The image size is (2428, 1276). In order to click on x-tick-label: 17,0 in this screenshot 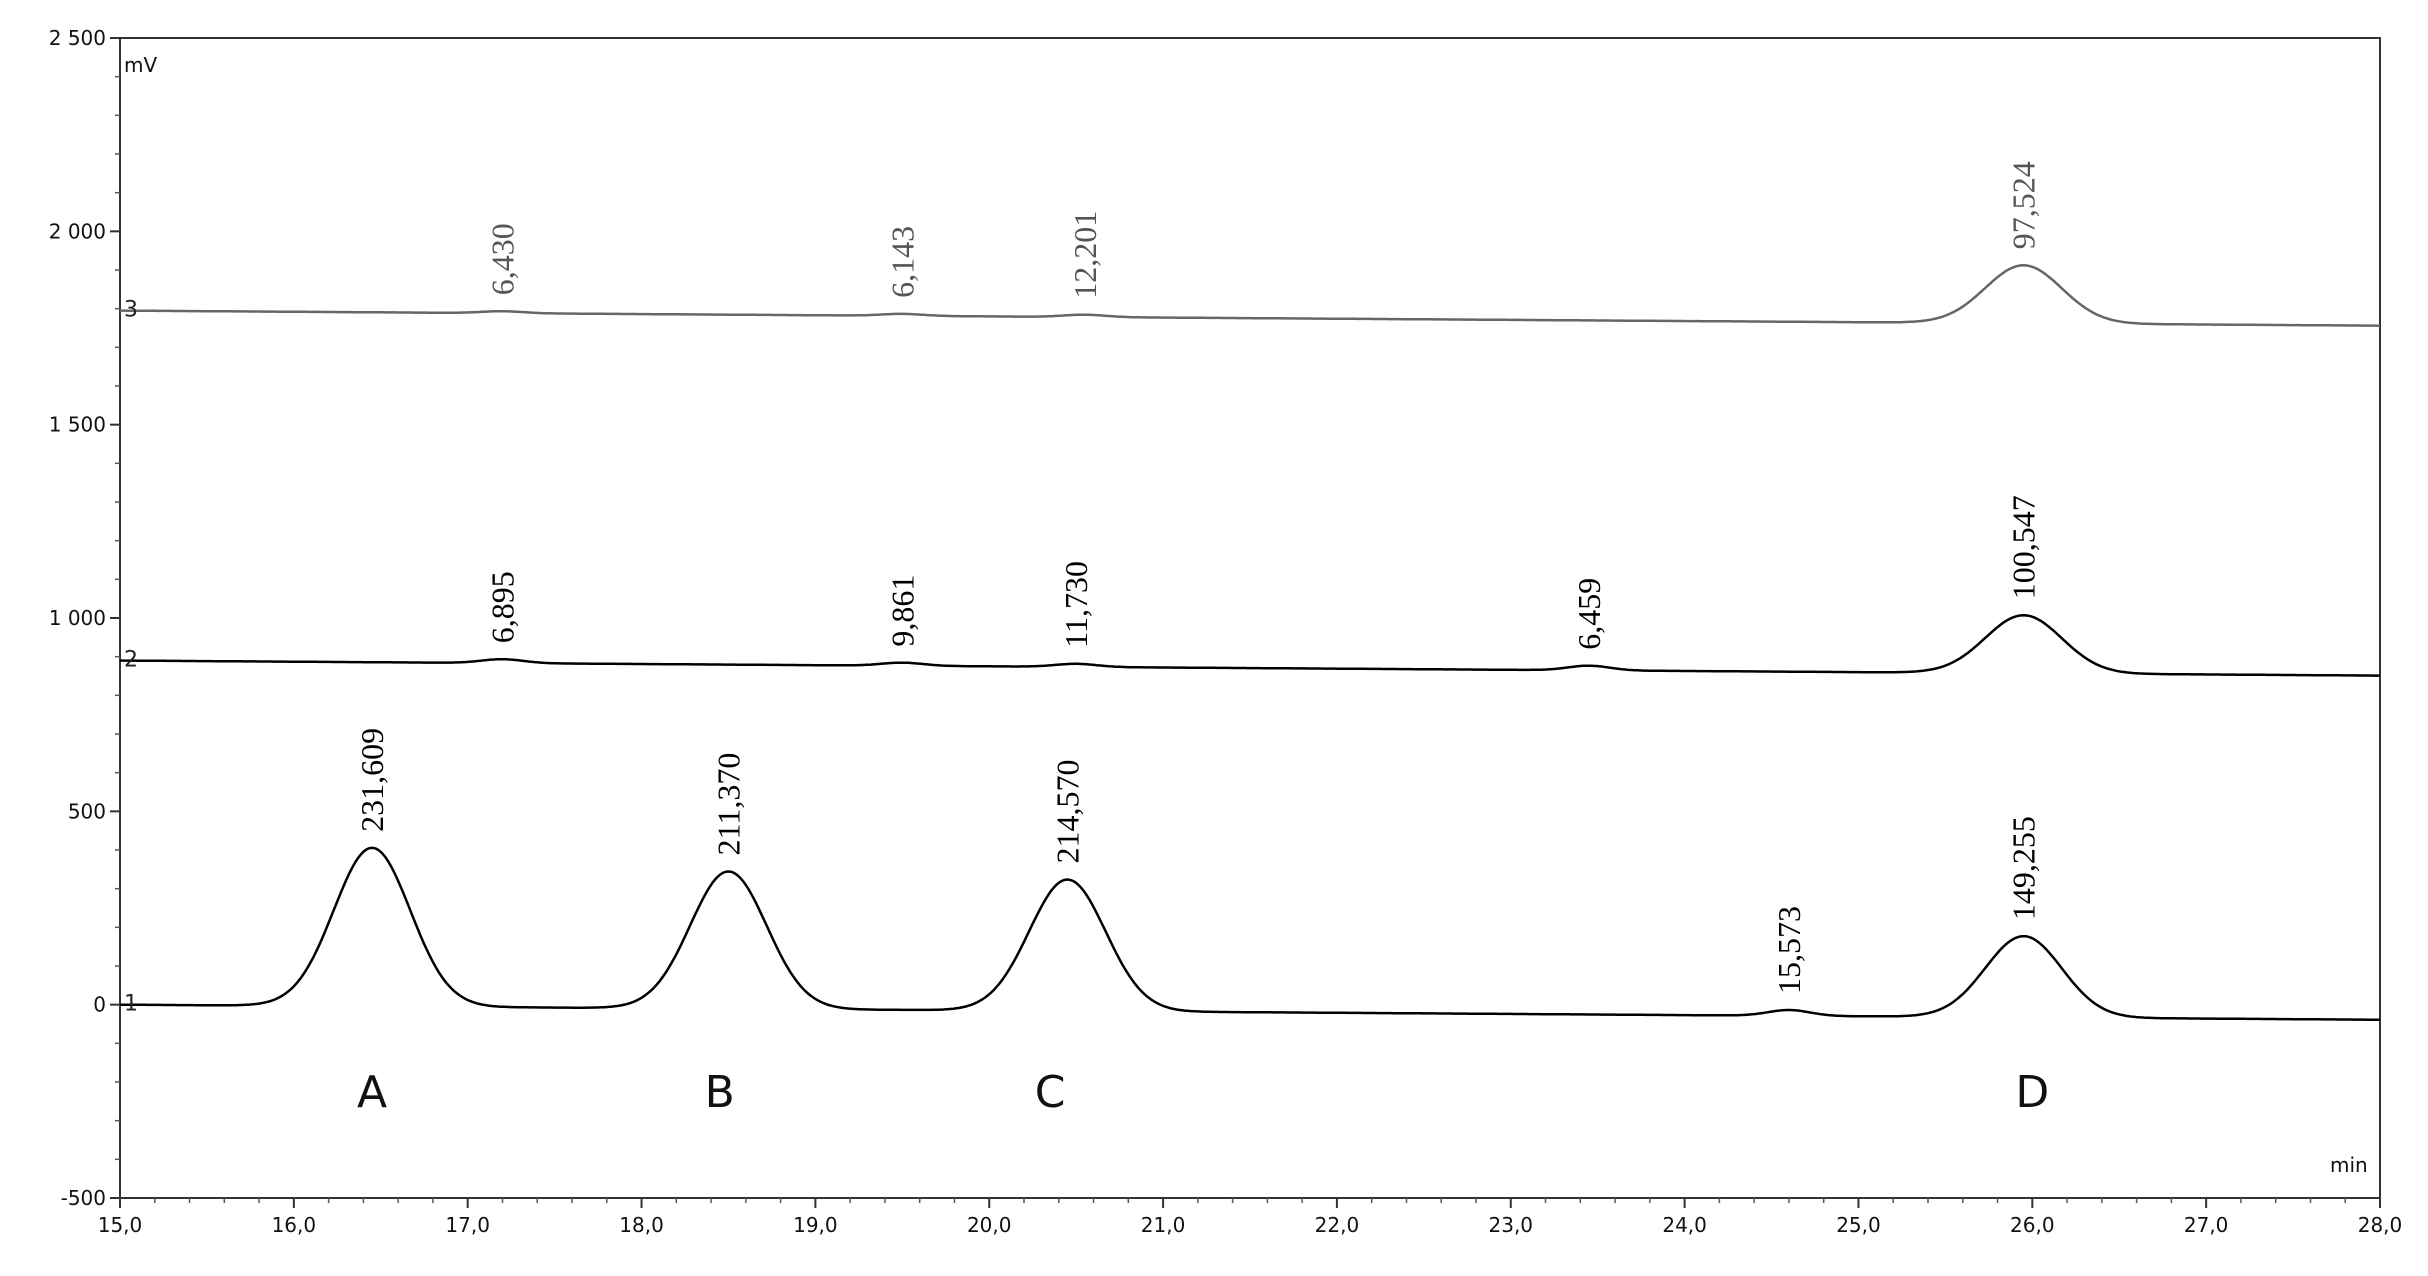, I will do `click(467, 1225)`.